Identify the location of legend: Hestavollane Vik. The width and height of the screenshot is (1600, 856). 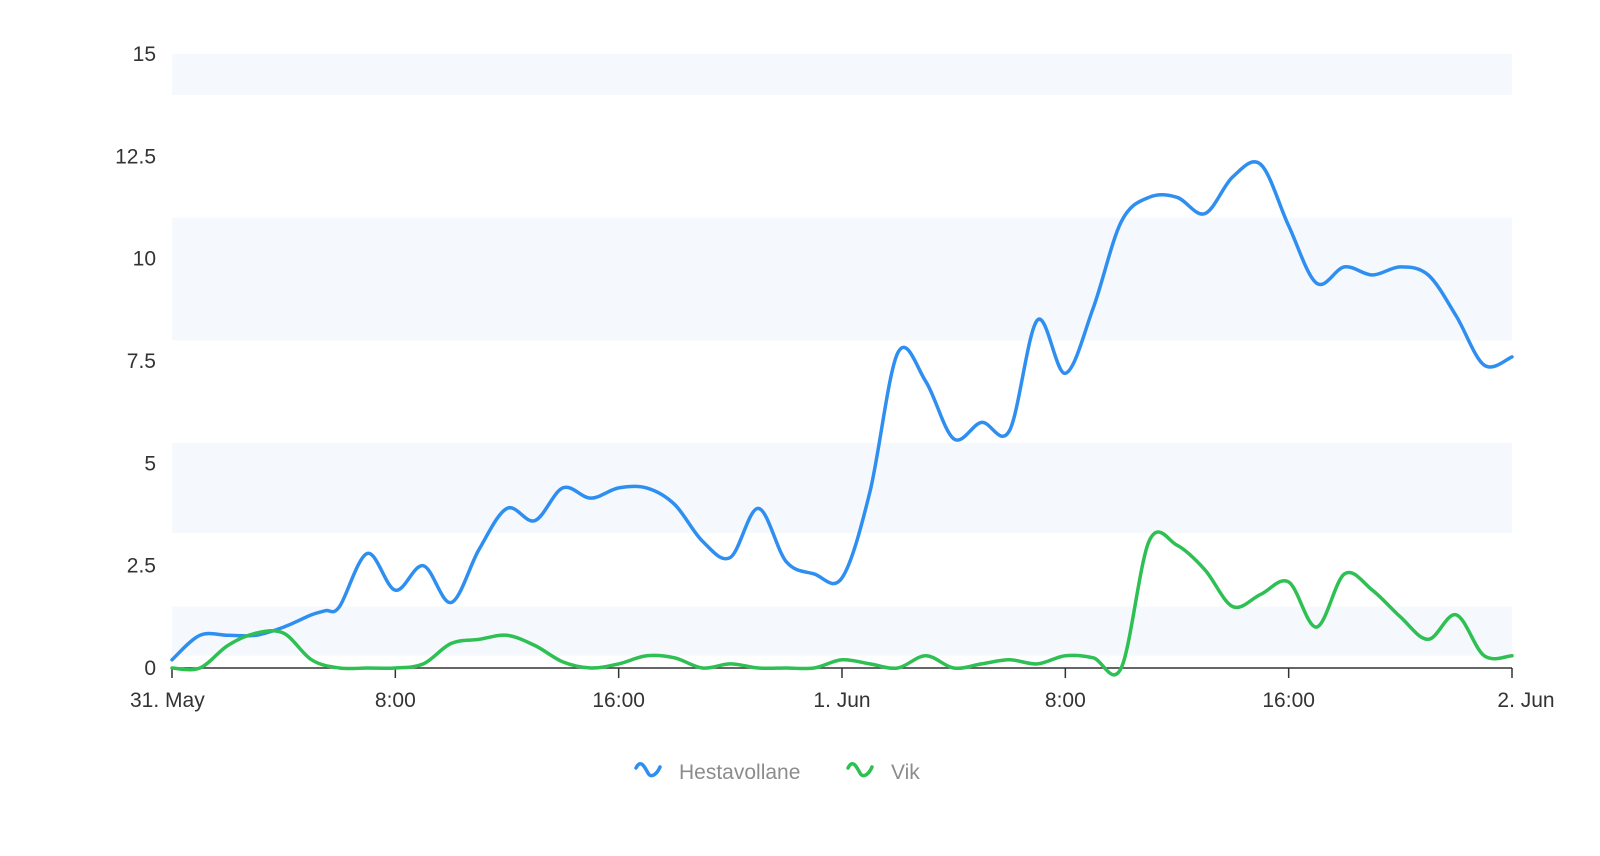
(777, 772).